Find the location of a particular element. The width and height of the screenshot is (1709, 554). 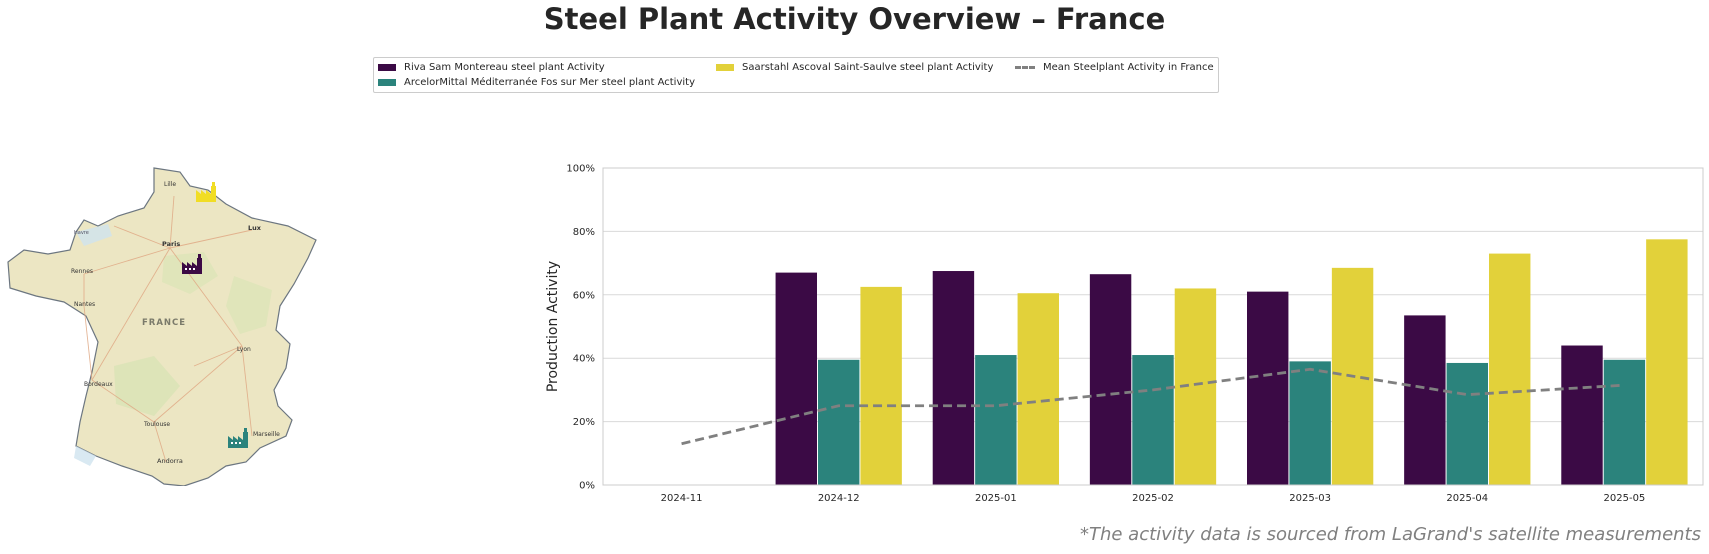

map-label-le-havre: Havre is located at coordinates (81, 233).